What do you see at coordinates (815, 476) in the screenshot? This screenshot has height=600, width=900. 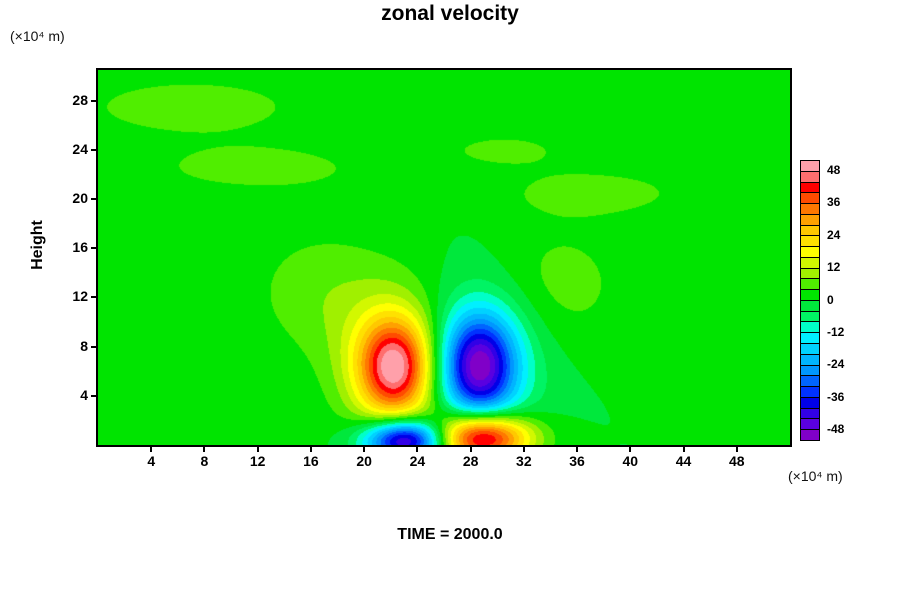 I see `x-axis-unit-label: (×10⁴ m)` at bounding box center [815, 476].